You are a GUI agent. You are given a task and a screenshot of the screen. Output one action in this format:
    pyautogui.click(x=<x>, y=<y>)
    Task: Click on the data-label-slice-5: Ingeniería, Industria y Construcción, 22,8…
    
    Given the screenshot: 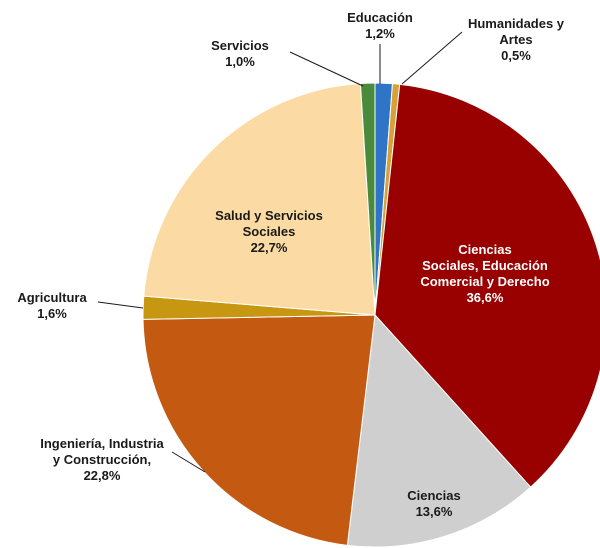 What is the action you would take?
    pyautogui.click(x=102, y=459)
    